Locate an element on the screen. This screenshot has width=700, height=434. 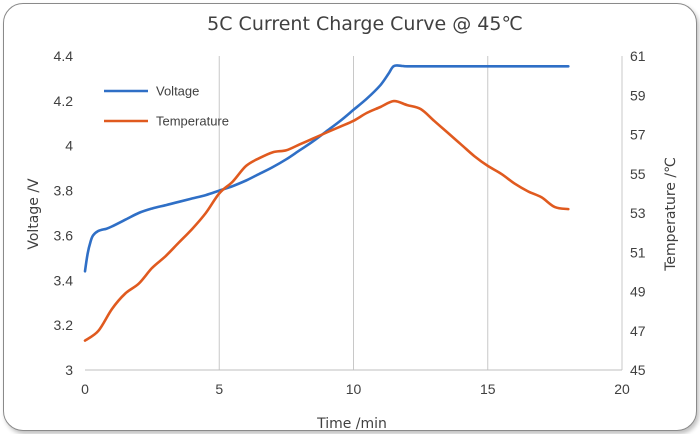
y-tick-label: 3.4 is located at coordinates (64, 280).